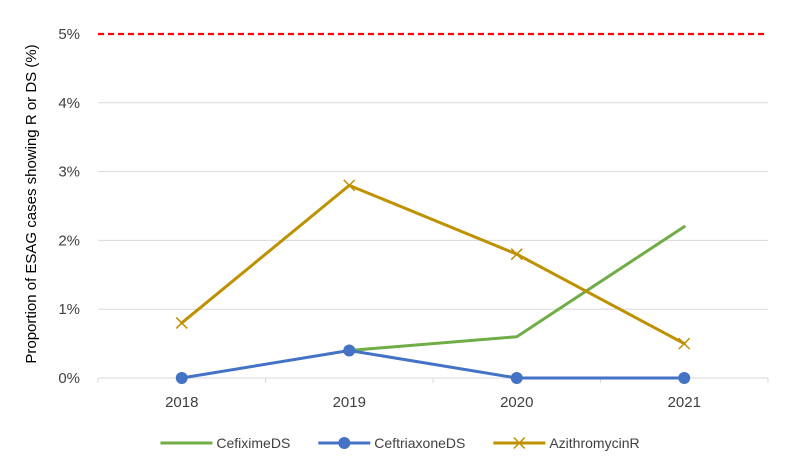 The image size is (800, 467). Describe the element at coordinates (594, 443) in the screenshot. I see `legend-label: AzithromycinR` at that location.